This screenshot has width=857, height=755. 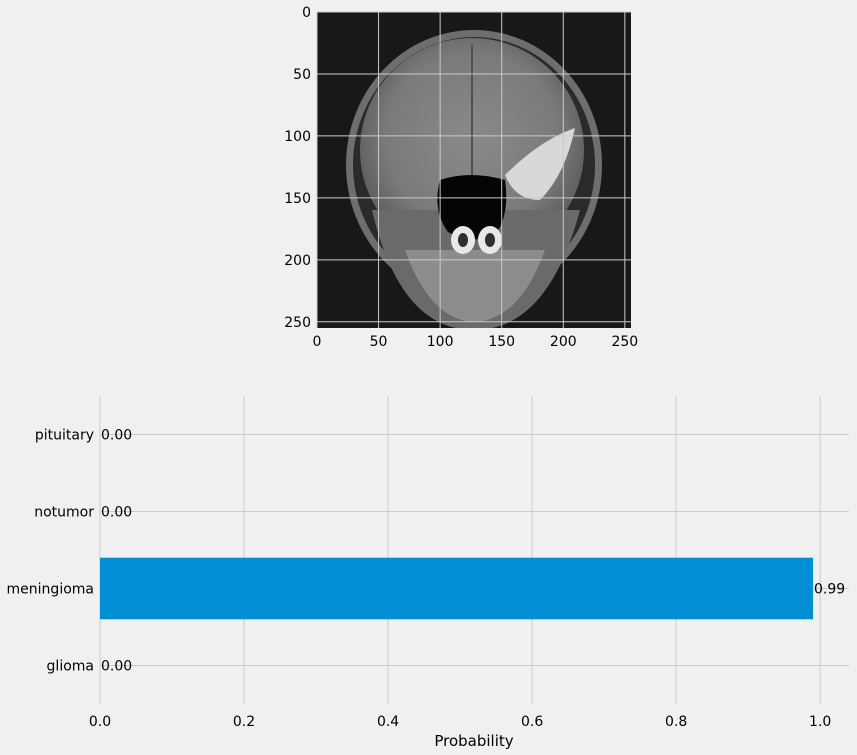 What do you see at coordinates (379, 342) in the screenshot?
I see `image-x-tick-label: 50` at bounding box center [379, 342].